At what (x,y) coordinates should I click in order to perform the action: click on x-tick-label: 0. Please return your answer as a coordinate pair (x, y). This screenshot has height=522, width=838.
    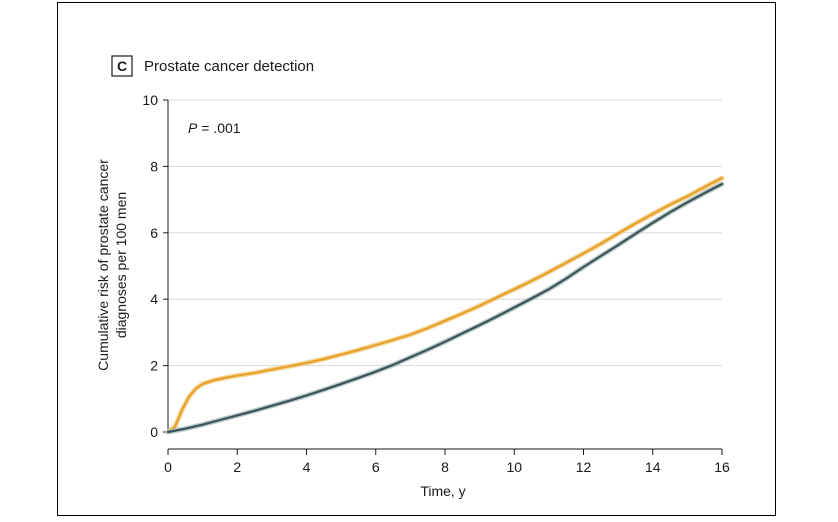
    Looking at the image, I should click on (168, 467).